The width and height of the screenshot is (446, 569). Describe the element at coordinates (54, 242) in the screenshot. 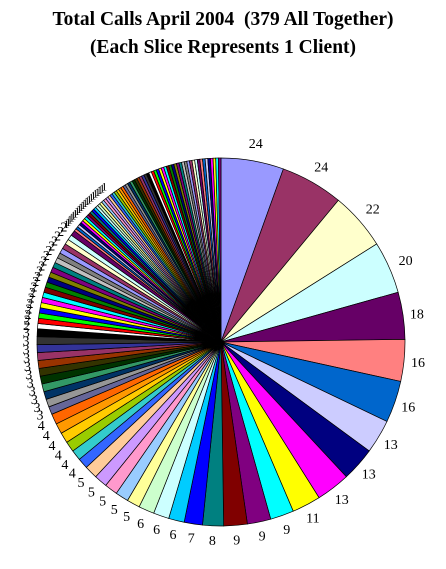

I see `slice-label-58: 2` at that location.